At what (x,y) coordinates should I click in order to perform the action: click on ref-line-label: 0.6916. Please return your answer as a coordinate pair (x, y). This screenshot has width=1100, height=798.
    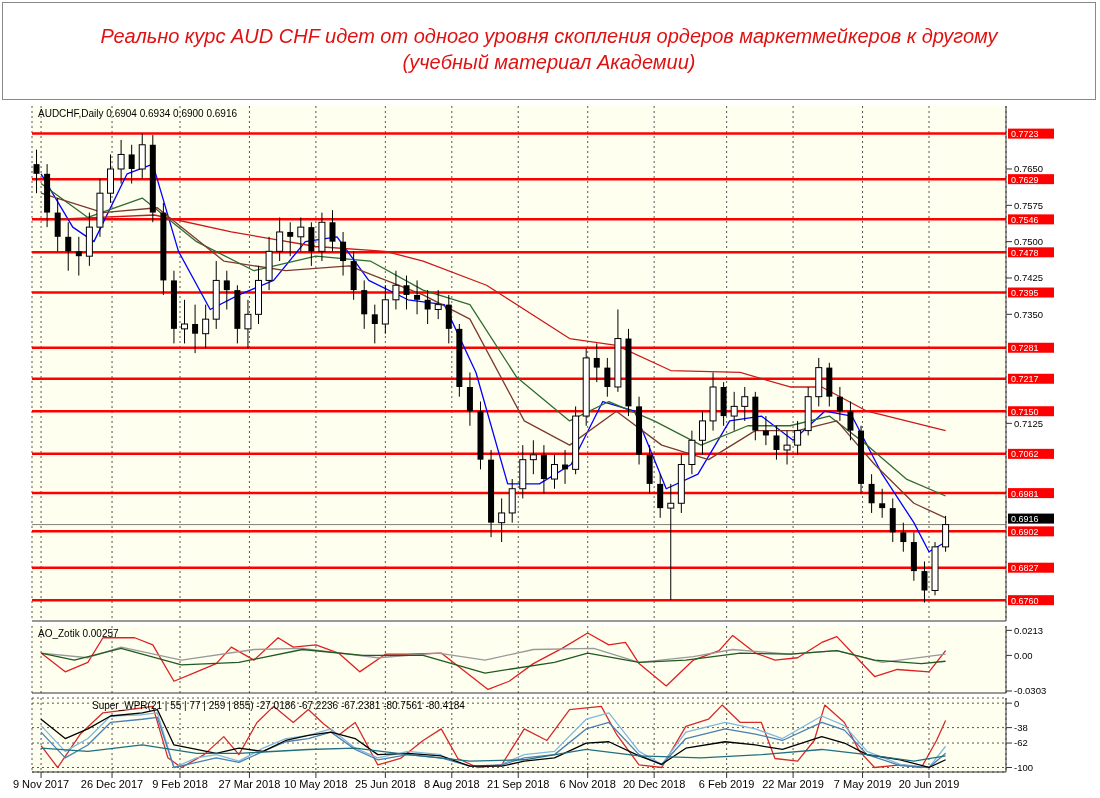
    Looking at the image, I should click on (1025, 519).